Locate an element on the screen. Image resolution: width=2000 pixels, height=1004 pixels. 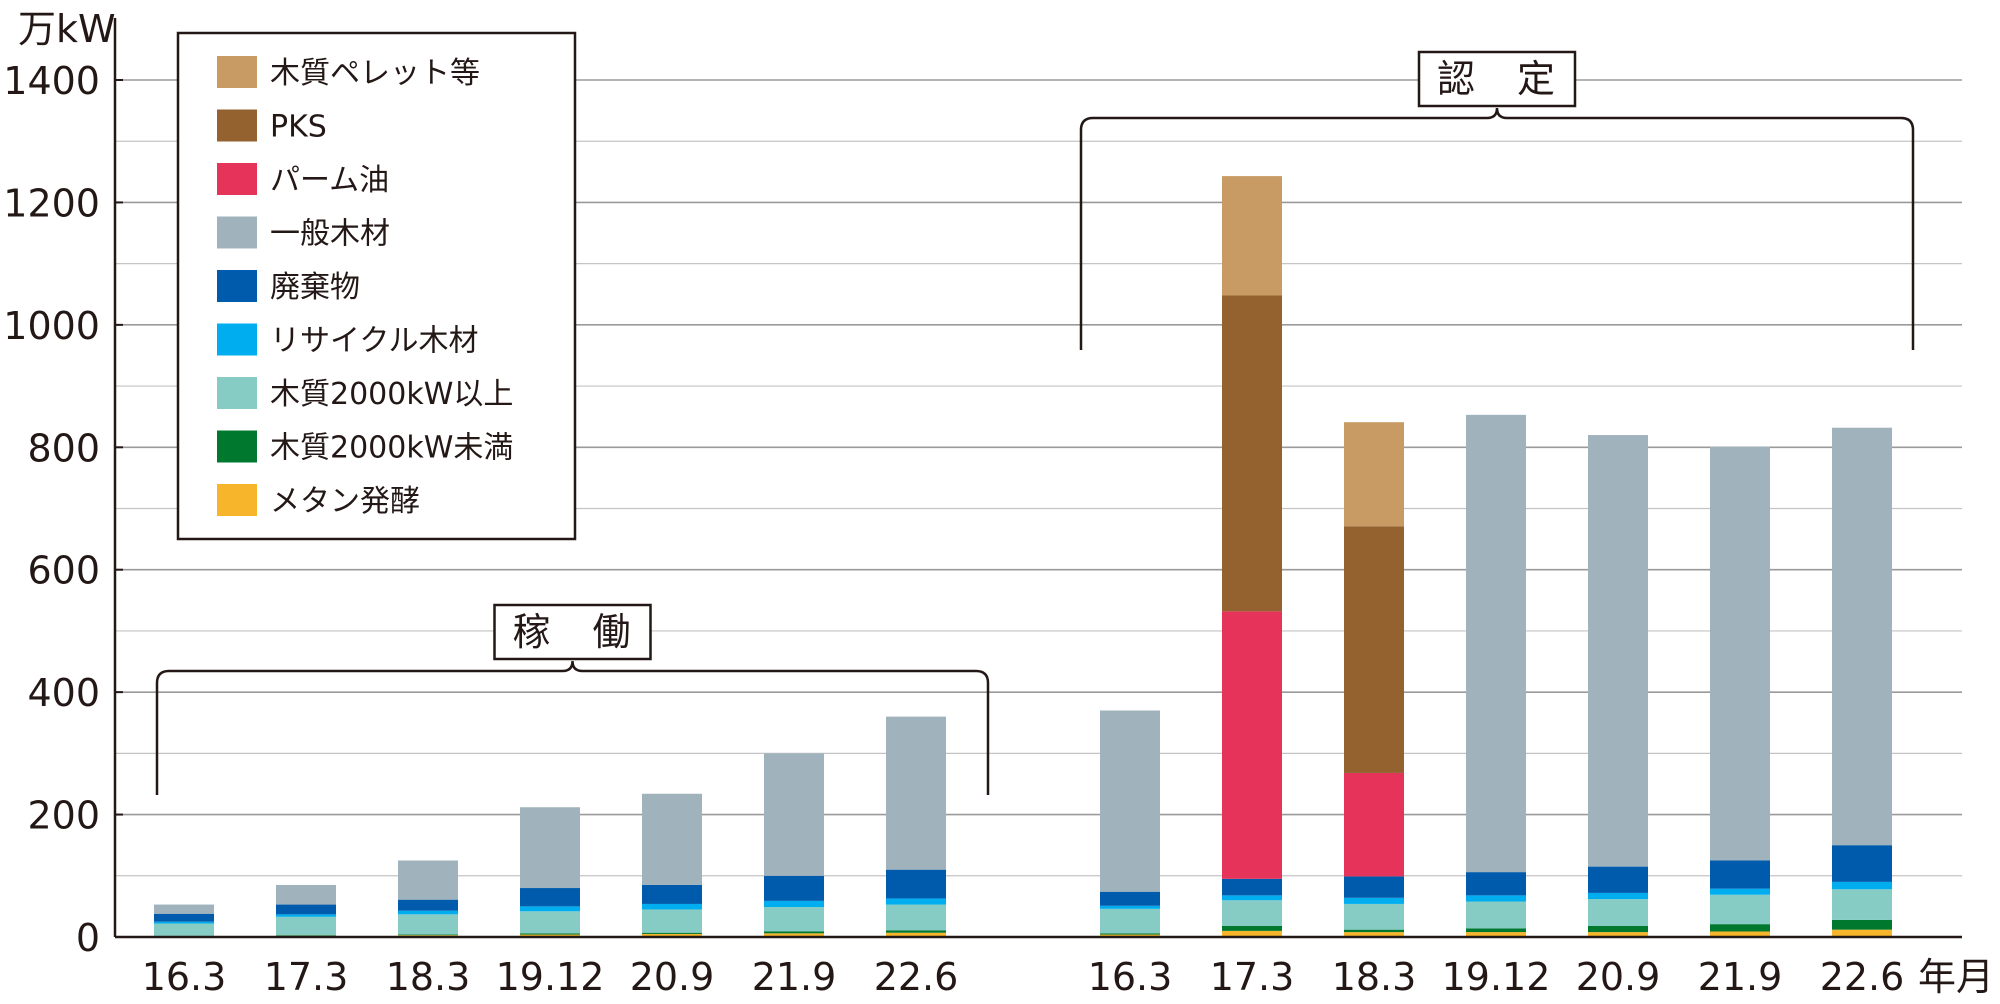
legend-label: リサイクル木材 is located at coordinates (374, 341).